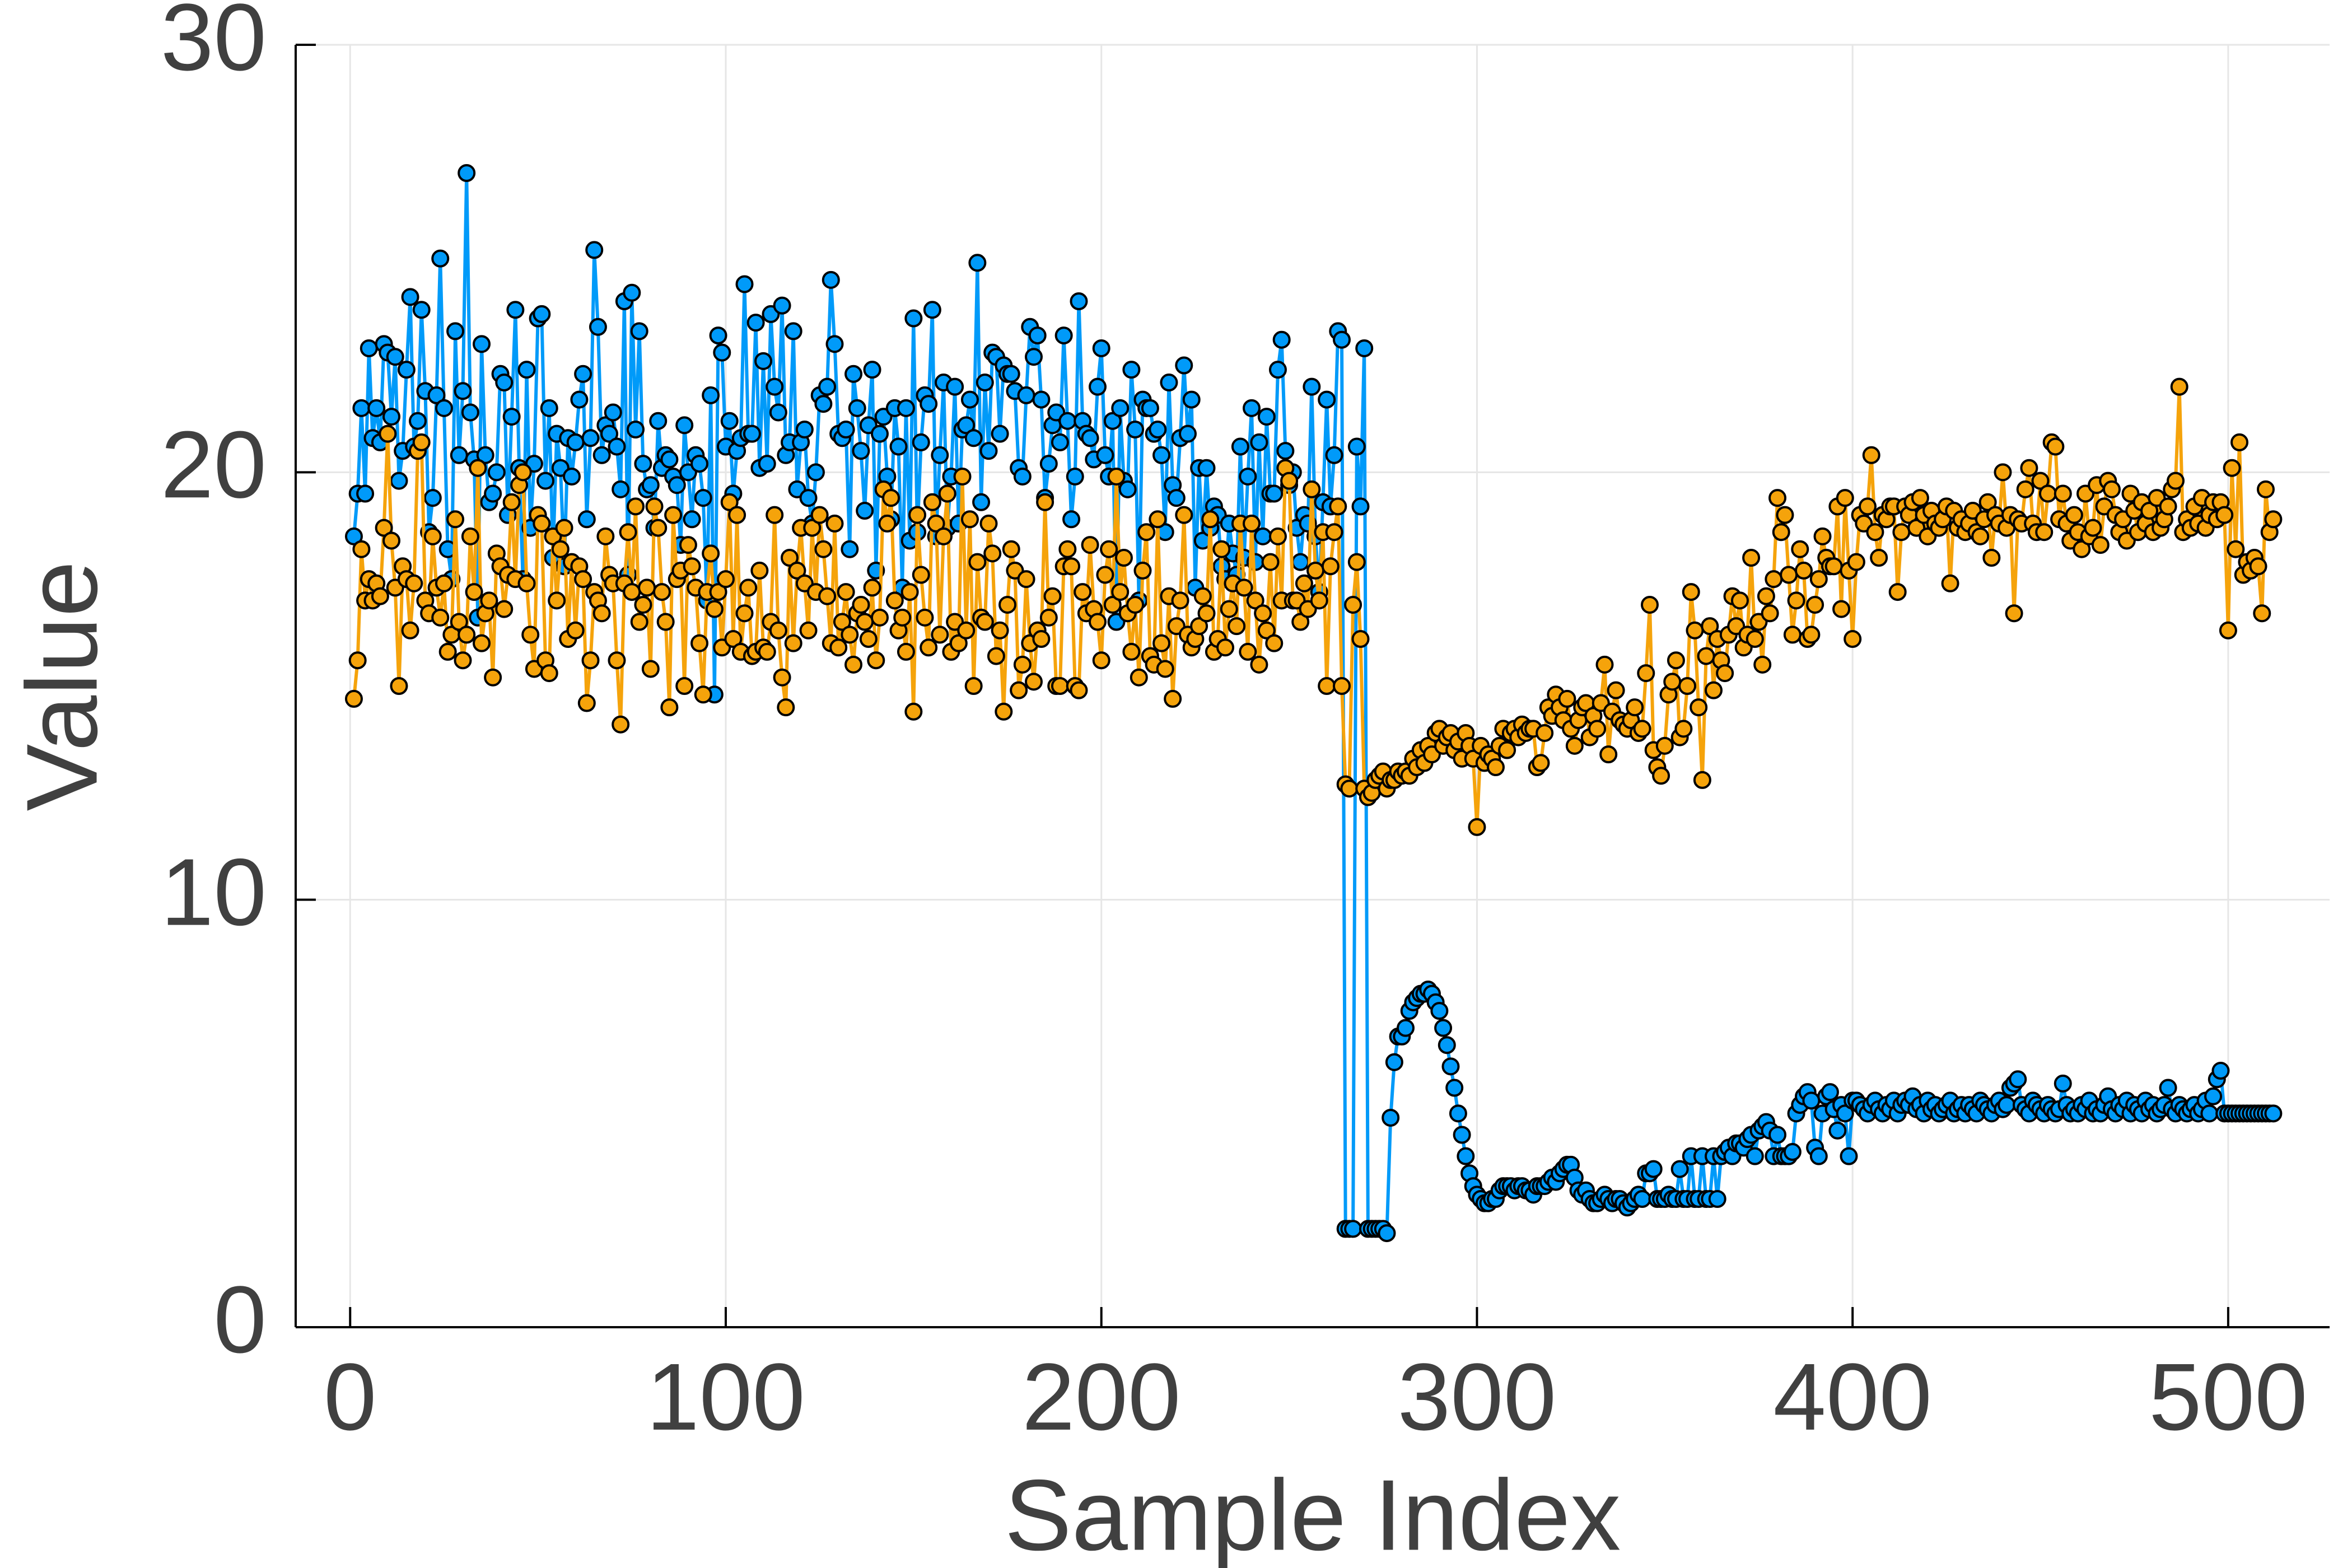  I want to click on x-tick-label: 200, so click(1102, 1397).